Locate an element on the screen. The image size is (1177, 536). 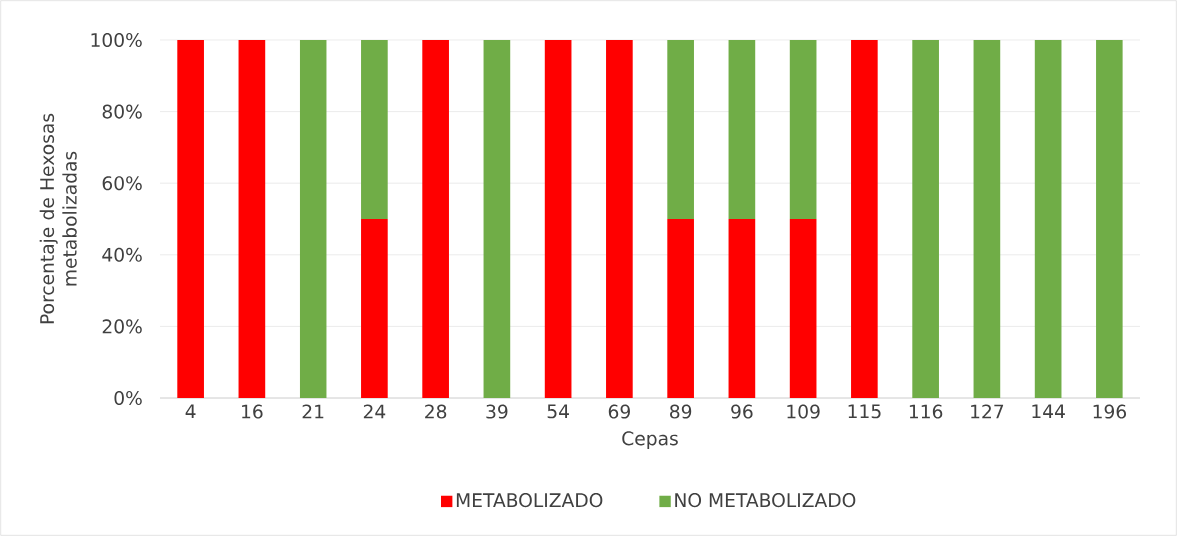
x-tick-label: 54 is located at coordinates (558, 411).